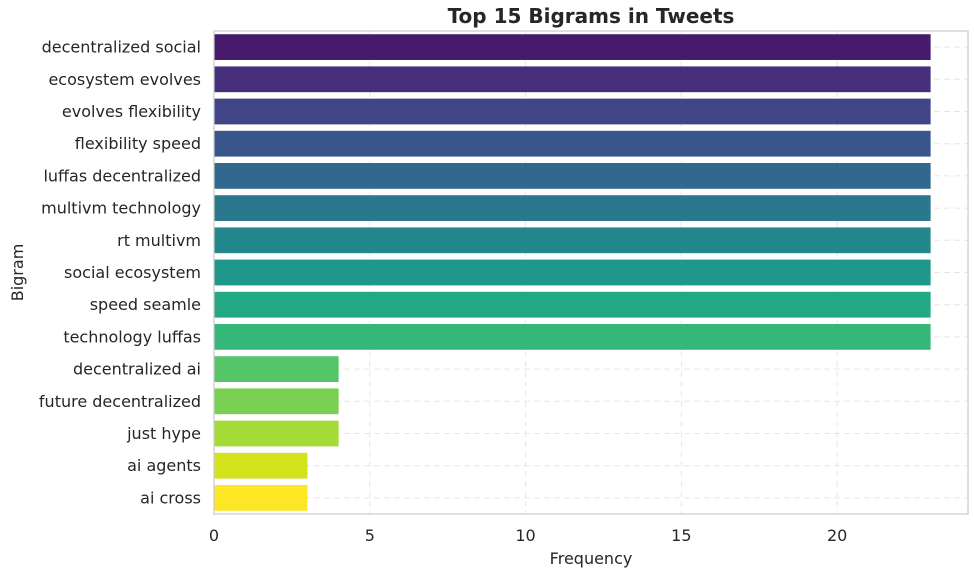 The image size is (974, 570). Describe the element at coordinates (261, 498) in the screenshot. I see `bar-ai-cross` at that location.